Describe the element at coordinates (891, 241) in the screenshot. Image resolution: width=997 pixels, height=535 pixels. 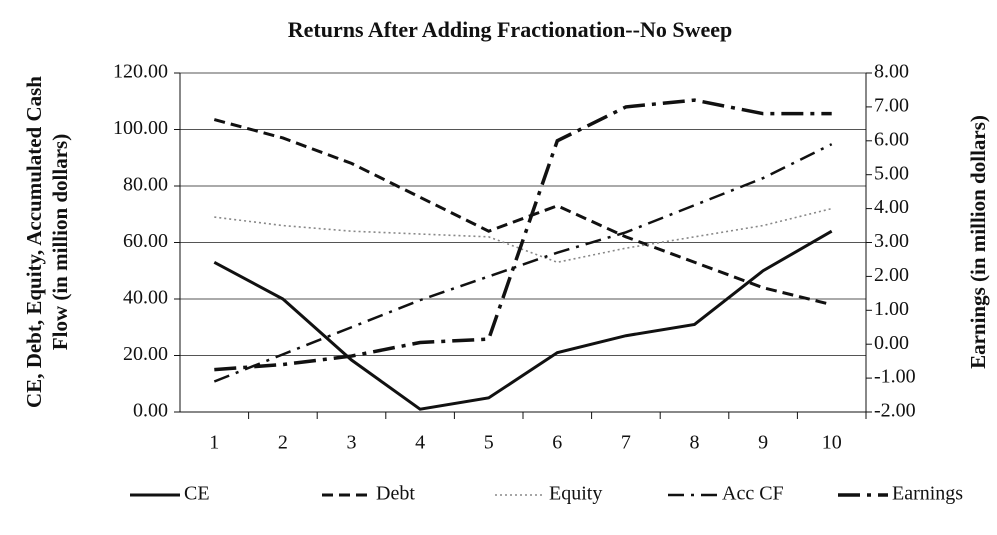
I see `y2-tick-label: 3.00` at that location.